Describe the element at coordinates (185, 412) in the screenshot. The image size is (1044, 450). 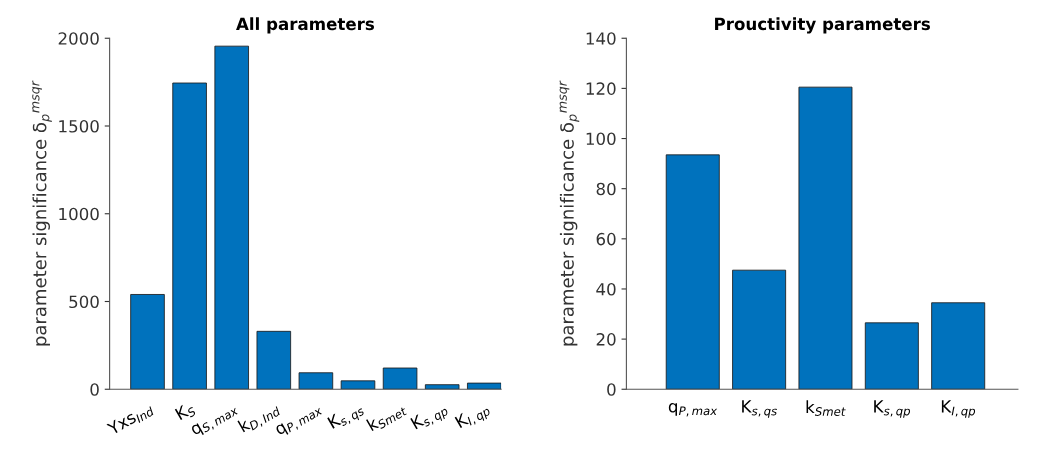
I see `x-tick-label: K$_{S}$` at that location.